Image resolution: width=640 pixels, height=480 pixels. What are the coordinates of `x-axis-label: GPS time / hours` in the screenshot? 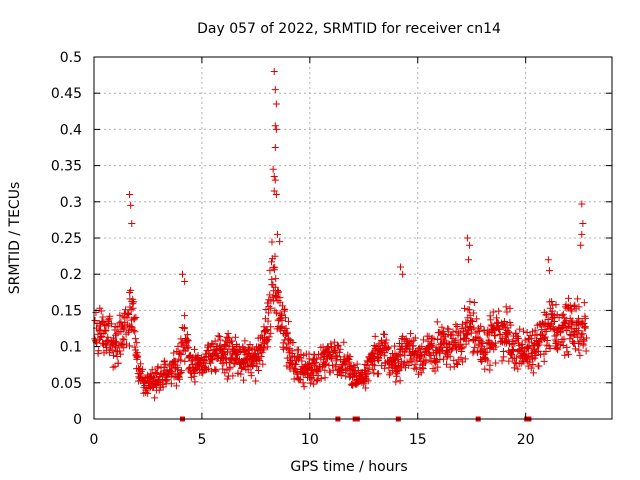 It's located at (348, 467).